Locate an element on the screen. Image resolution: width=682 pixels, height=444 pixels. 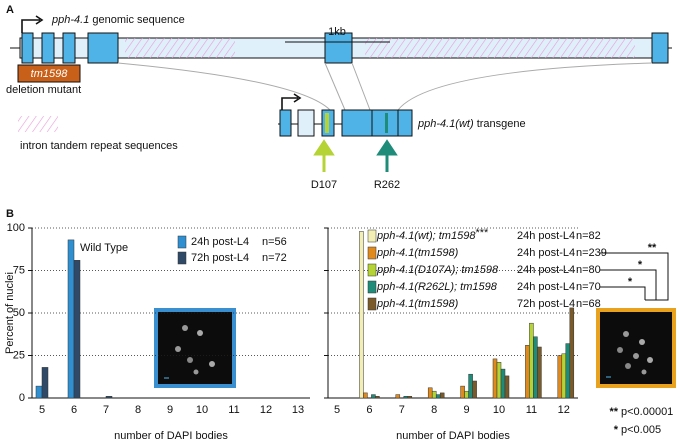
x-axis-label: number of DAPI bodies is located at coordinates (453, 436).